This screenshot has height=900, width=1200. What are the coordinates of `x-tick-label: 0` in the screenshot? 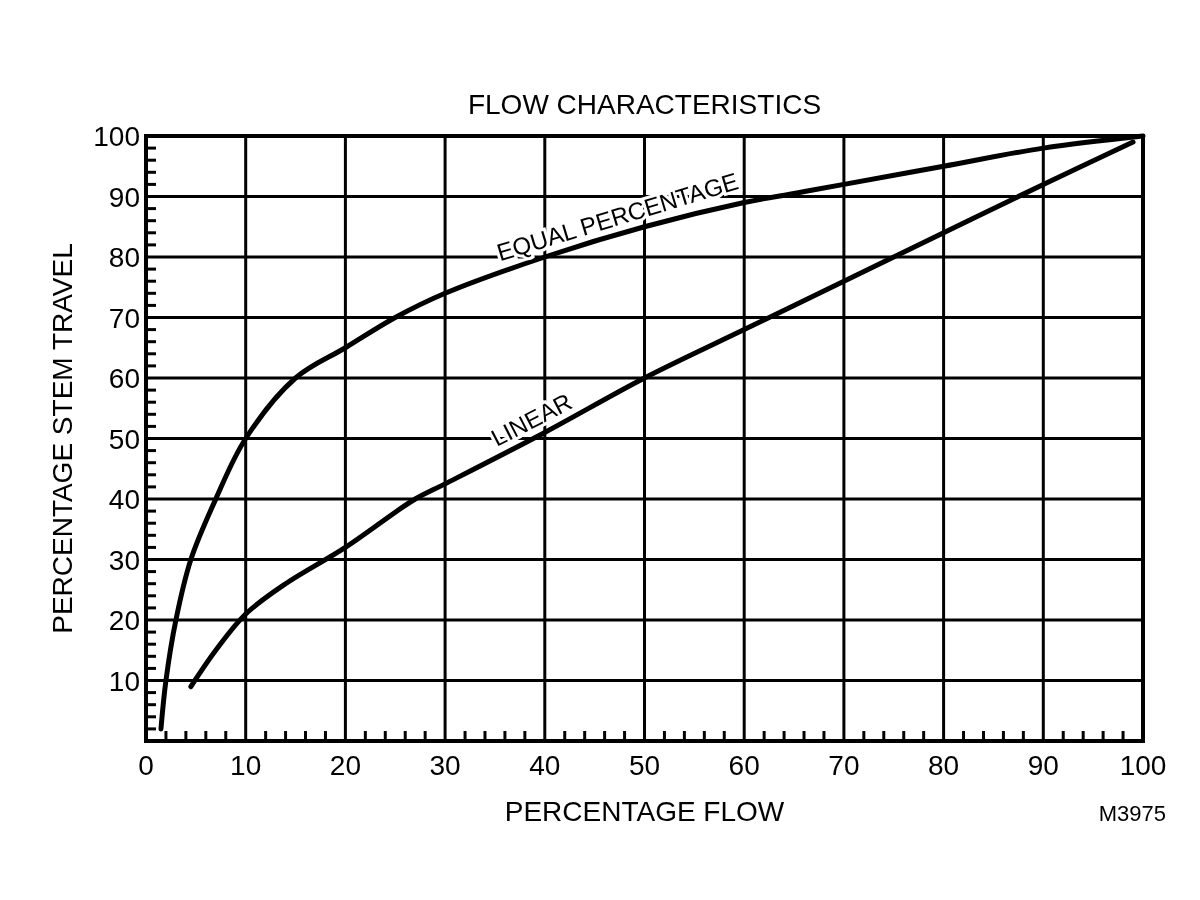 It's located at (146, 765).